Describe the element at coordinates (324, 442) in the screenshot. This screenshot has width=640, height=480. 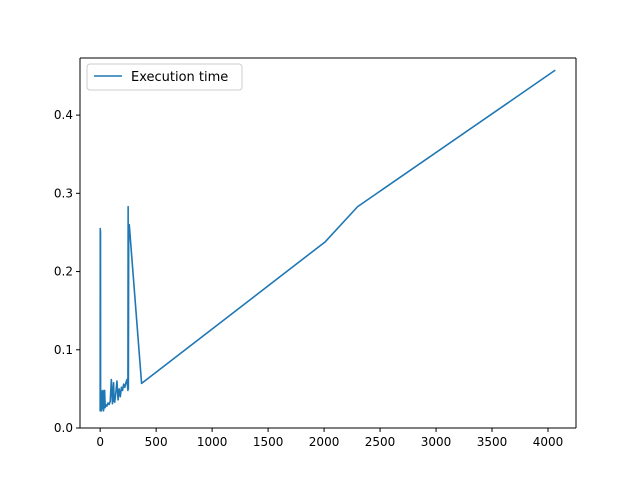
I see `x-tick-label: 2000` at that location.